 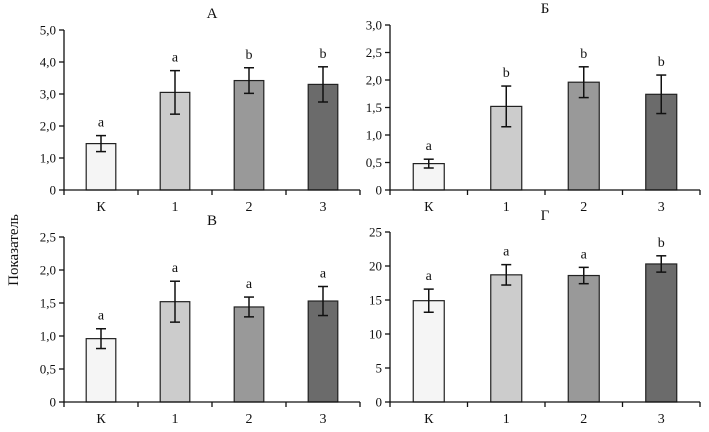 What do you see at coordinates (379, 368) in the screenshot?
I see `panel-4-ytick-label-1: 5` at bounding box center [379, 368].